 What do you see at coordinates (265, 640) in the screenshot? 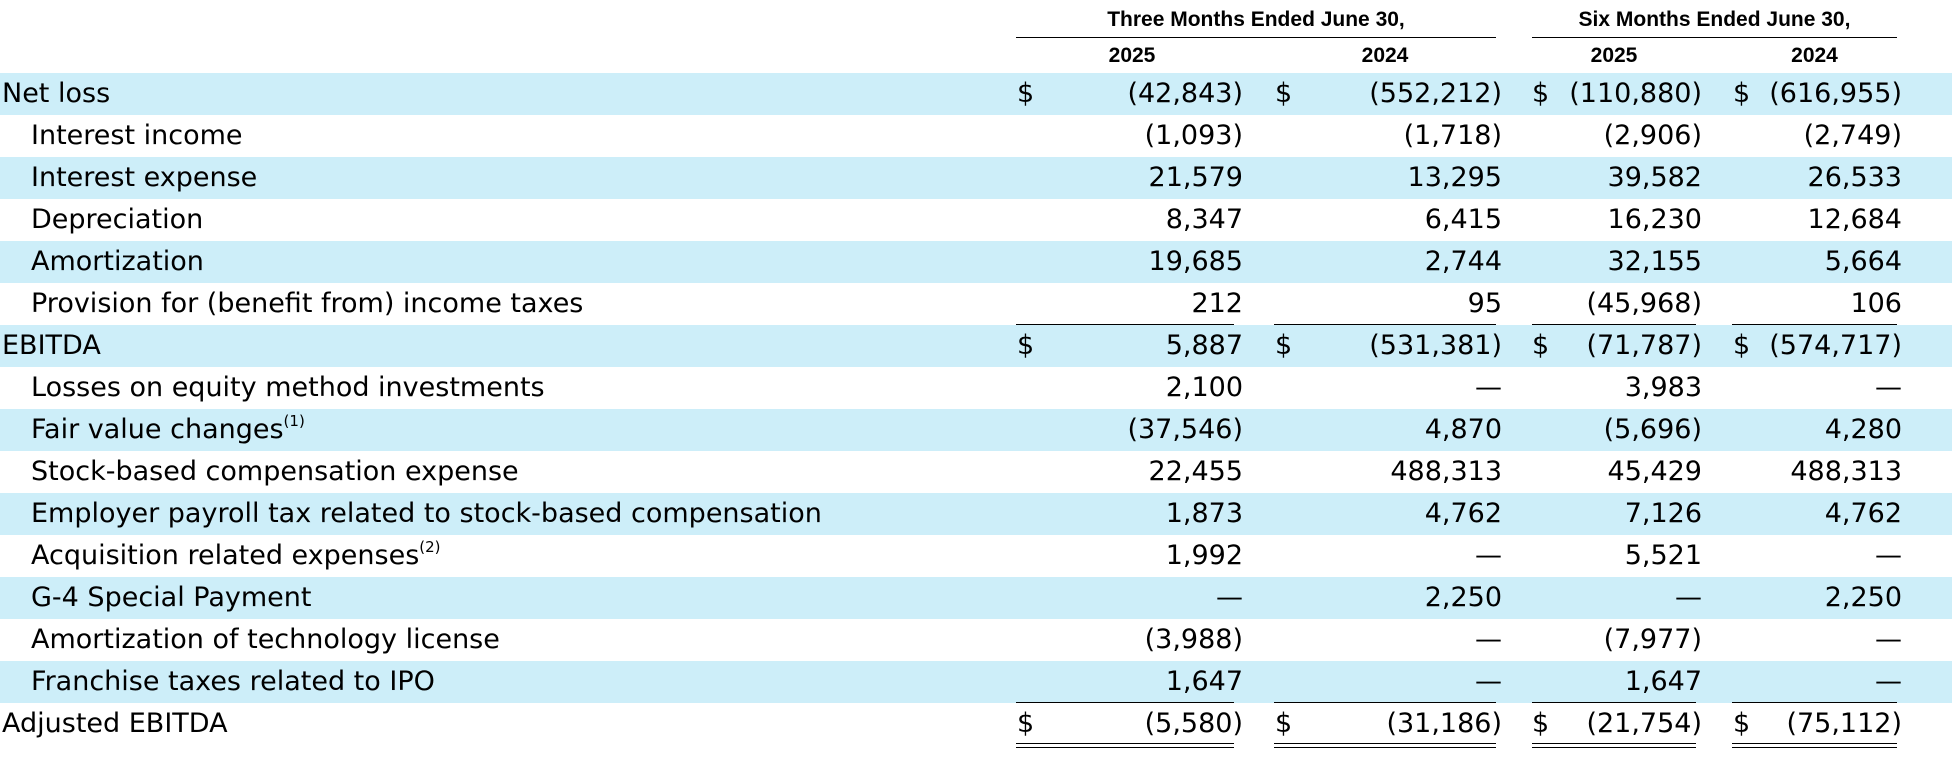
I see `row-label: Amortization of technology license` at bounding box center [265, 640].